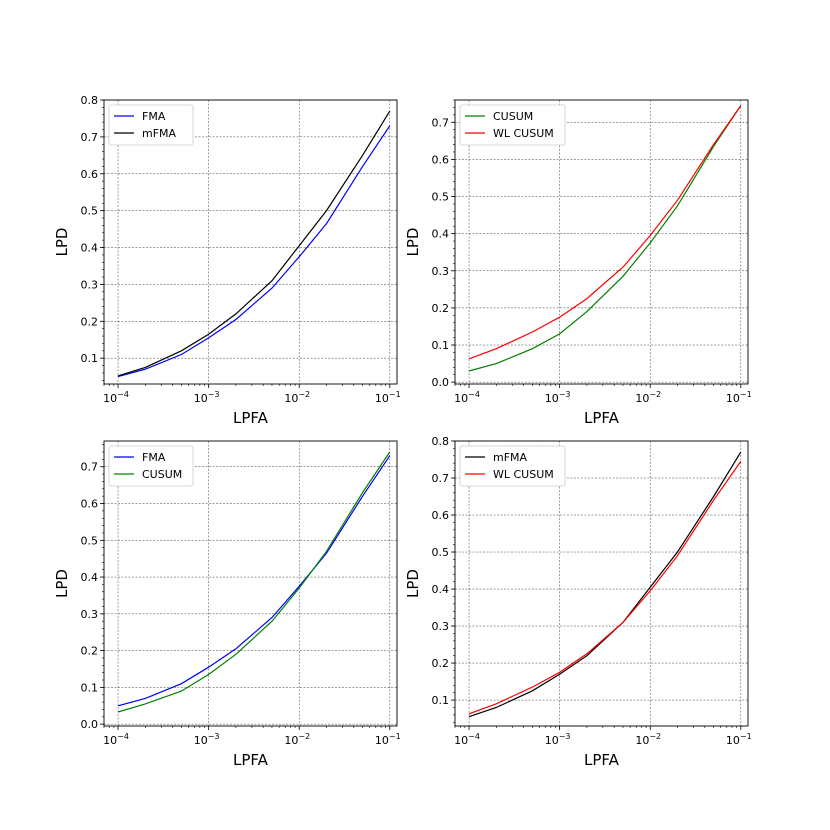 Image resolution: width=830 pixels, height=830 pixels. I want to click on legend: CUSUM WL CUSUM, so click(512, 125).